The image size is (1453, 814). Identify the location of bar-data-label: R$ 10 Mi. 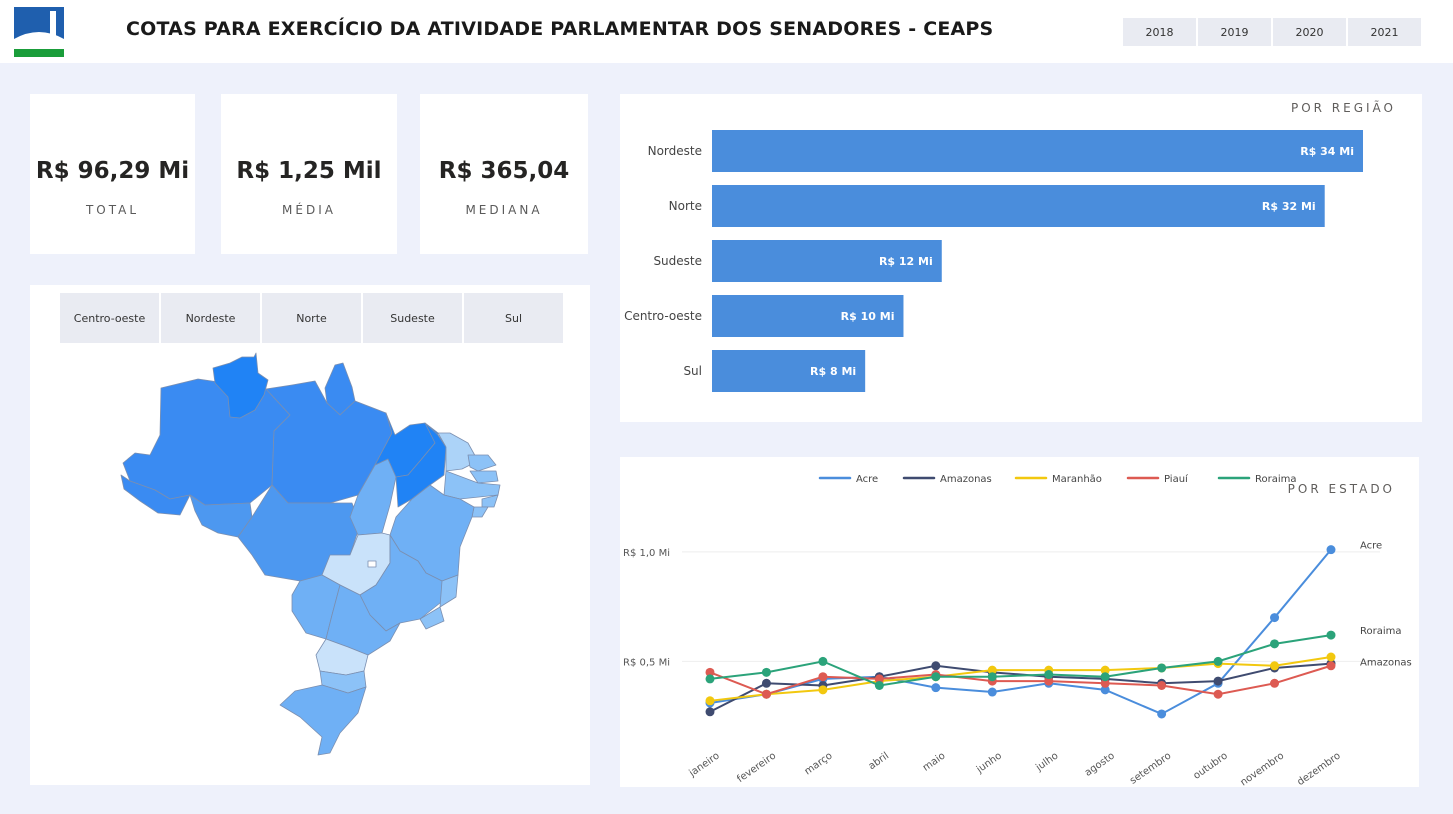
(868, 316).